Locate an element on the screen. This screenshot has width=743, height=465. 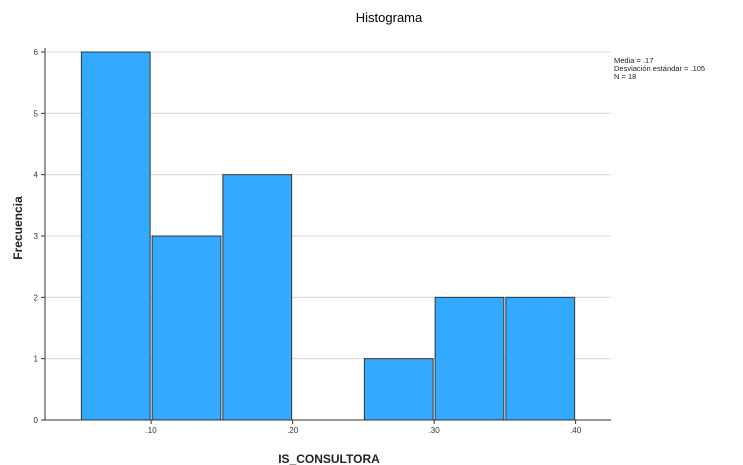
stats-line: N = 18 is located at coordinates (625, 76).